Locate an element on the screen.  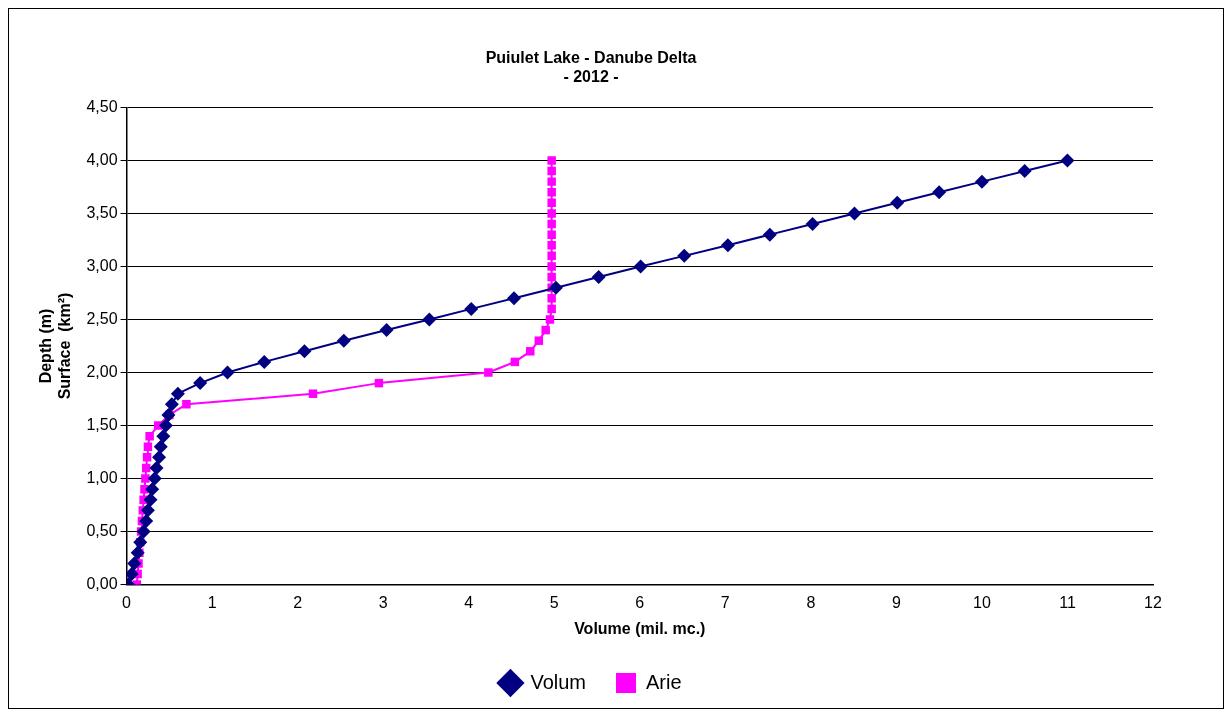
x-tick-label: 0 is located at coordinates (127, 602).